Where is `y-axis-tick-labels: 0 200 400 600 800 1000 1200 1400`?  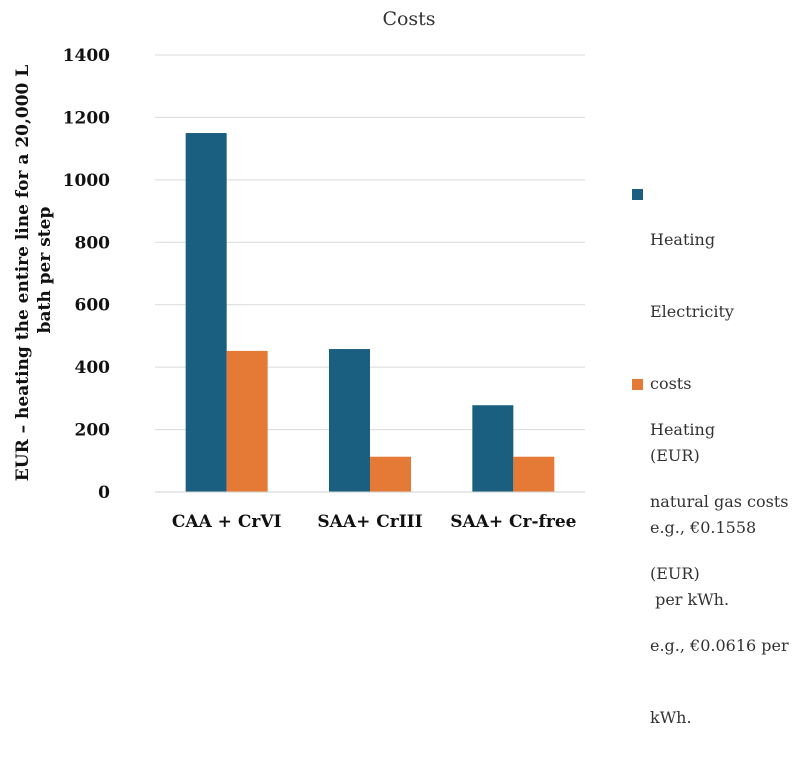
y-axis-tick-labels: 0 200 400 600 800 1000 1200 1400 is located at coordinates (86, 274).